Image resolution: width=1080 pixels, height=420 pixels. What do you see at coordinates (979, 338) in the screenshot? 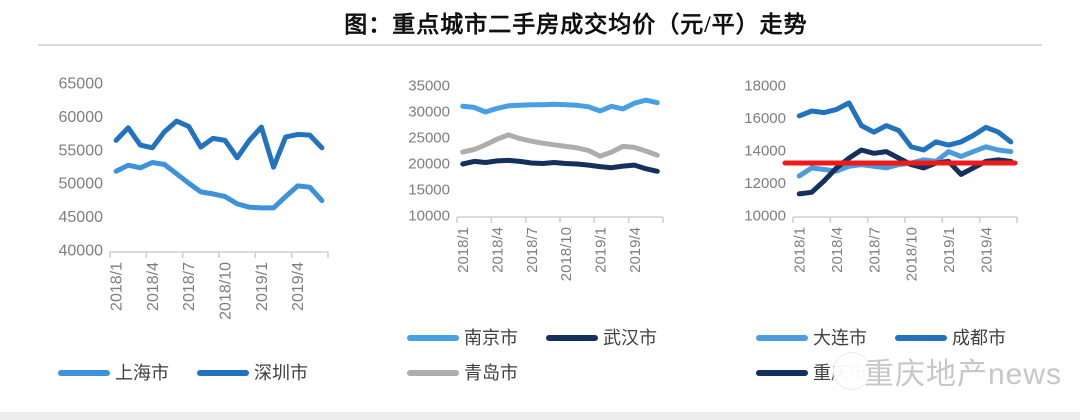
I see `legend-label: 成都市` at bounding box center [979, 338].